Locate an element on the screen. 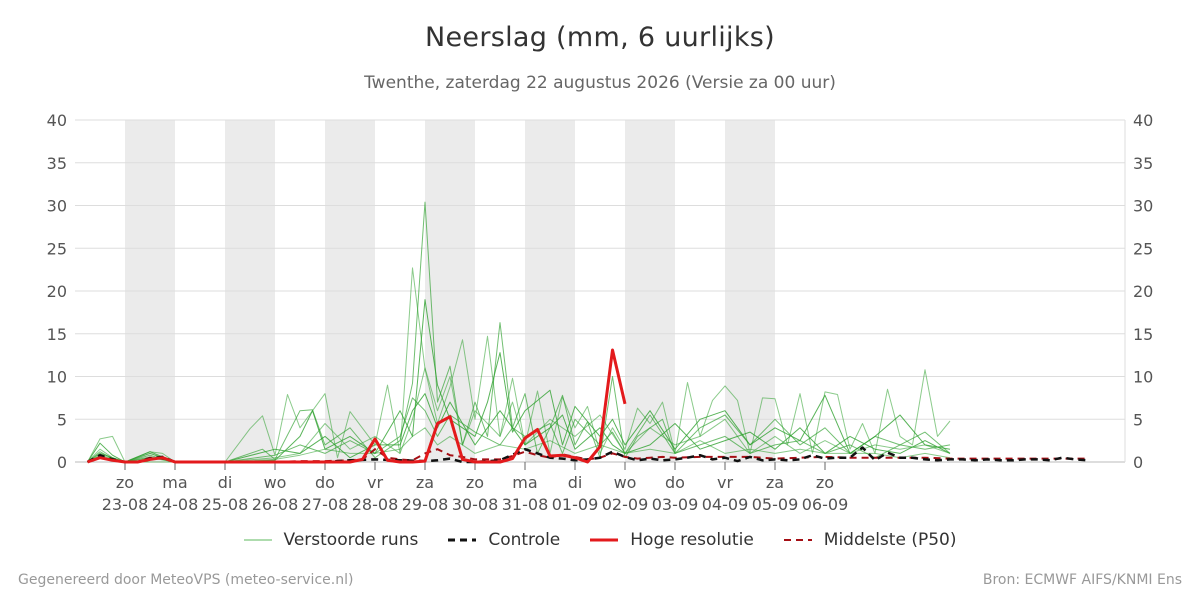 Image resolution: width=1200 pixels, height=600 pixels. legend-item-median: Middelste (P50) is located at coordinates (870, 540).